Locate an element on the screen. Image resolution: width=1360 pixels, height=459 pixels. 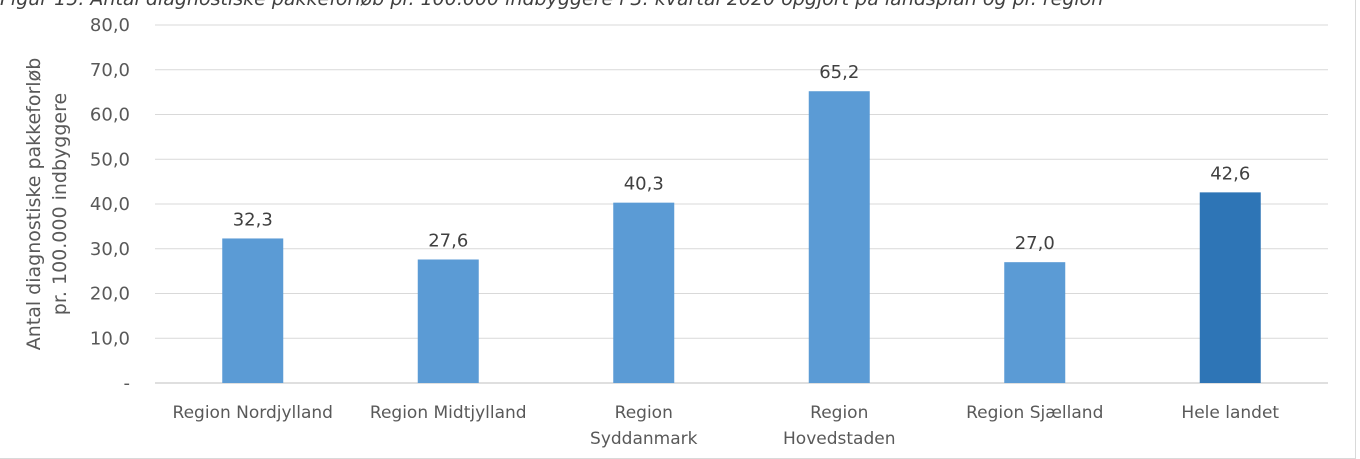
x-category-label: Region Syddanmark is located at coordinates (644, 426).